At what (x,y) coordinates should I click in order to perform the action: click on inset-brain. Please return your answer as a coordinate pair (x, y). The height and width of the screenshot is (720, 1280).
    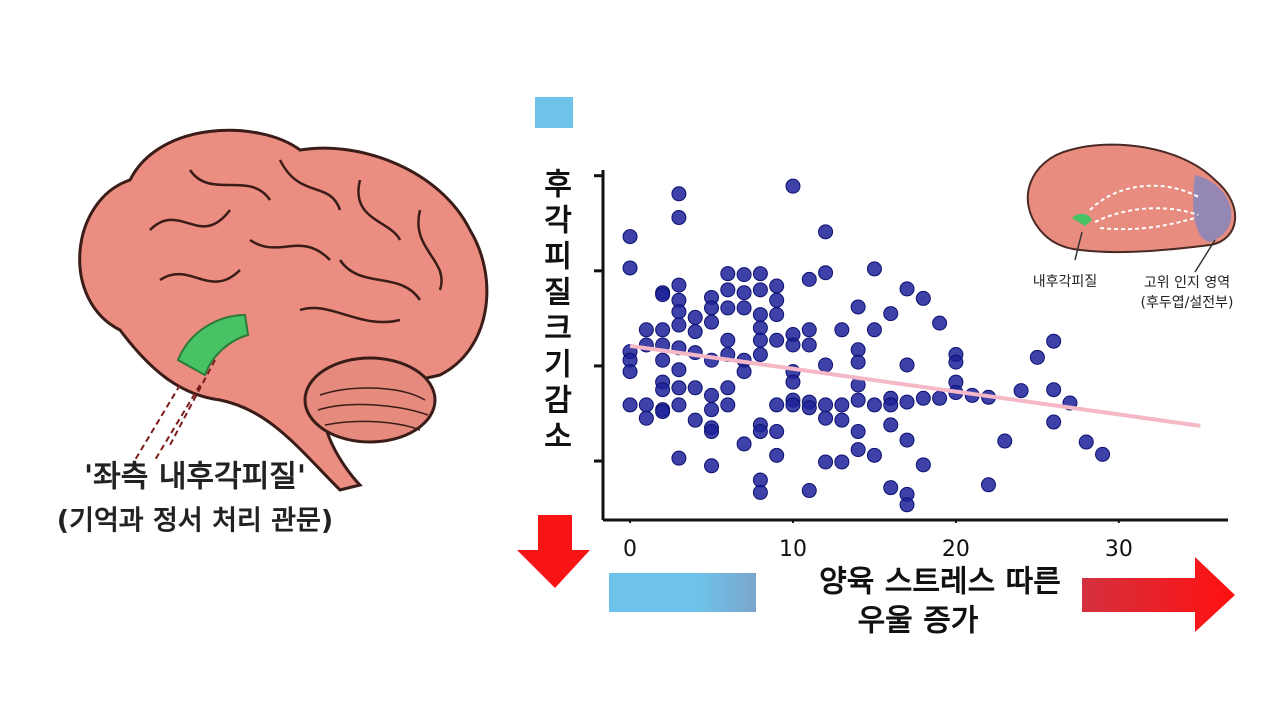
    Looking at the image, I should click on (1131, 208).